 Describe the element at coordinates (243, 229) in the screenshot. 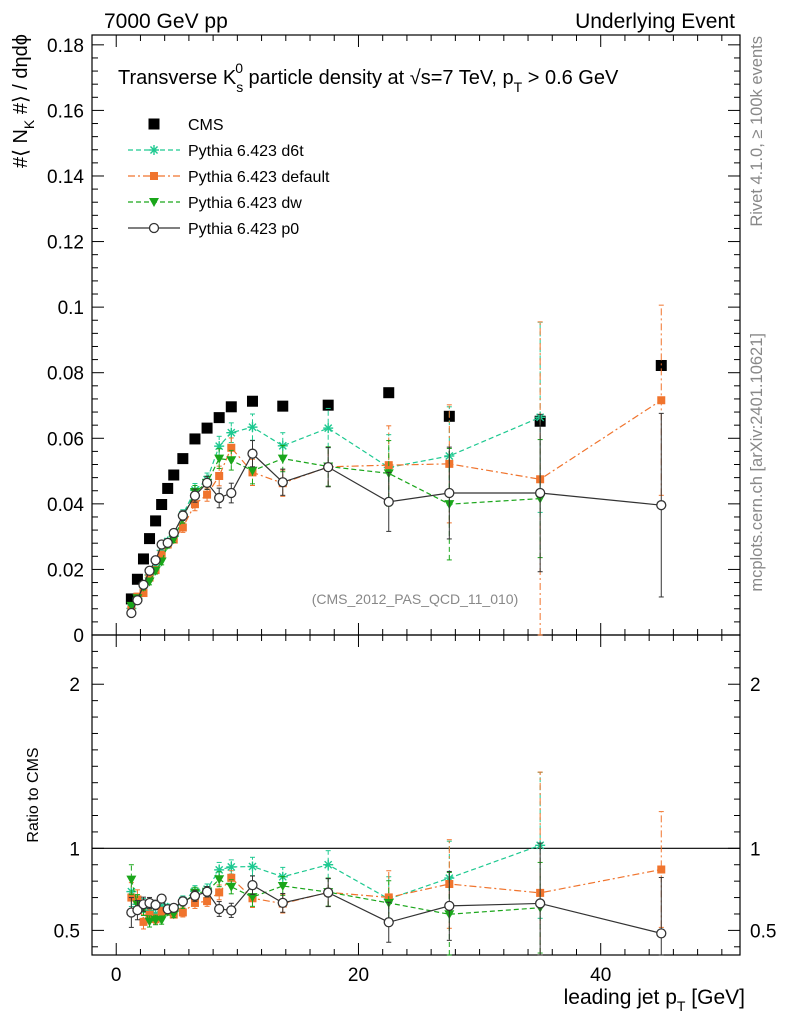

I see `legend-label-p0: Pythia 6.423 p0` at that location.